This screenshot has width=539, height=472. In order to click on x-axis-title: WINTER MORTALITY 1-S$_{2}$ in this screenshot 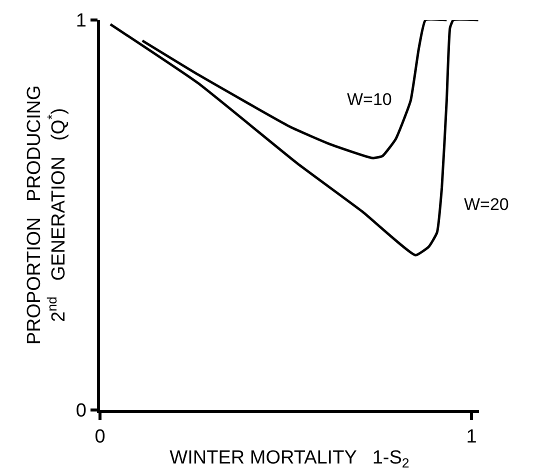, I will do `click(290, 458)`.